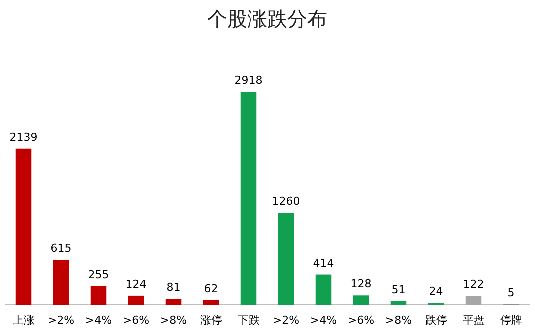 The height and width of the screenshot is (333, 535). Describe the element at coordinates (511, 293) in the screenshot. I see `data-label: 5` at that location.